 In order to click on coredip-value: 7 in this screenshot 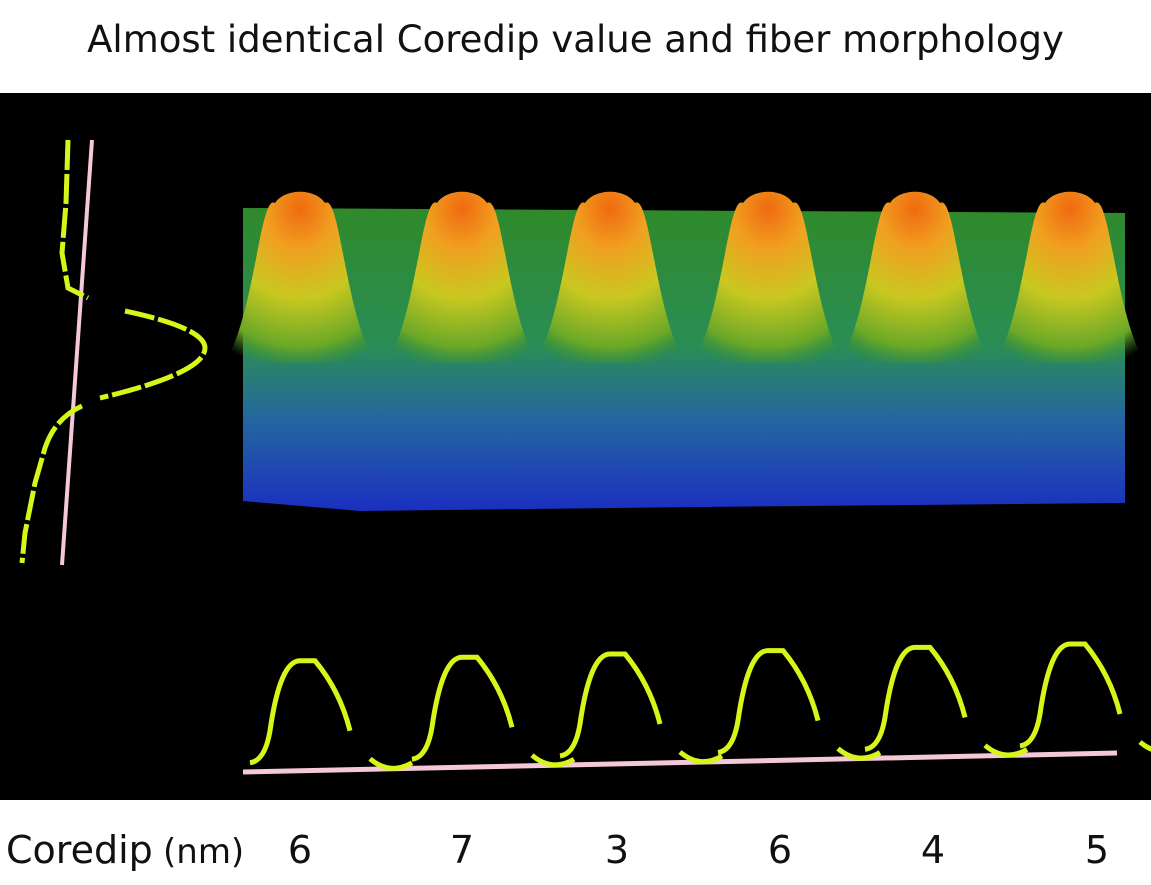, I will do `click(462, 850)`.